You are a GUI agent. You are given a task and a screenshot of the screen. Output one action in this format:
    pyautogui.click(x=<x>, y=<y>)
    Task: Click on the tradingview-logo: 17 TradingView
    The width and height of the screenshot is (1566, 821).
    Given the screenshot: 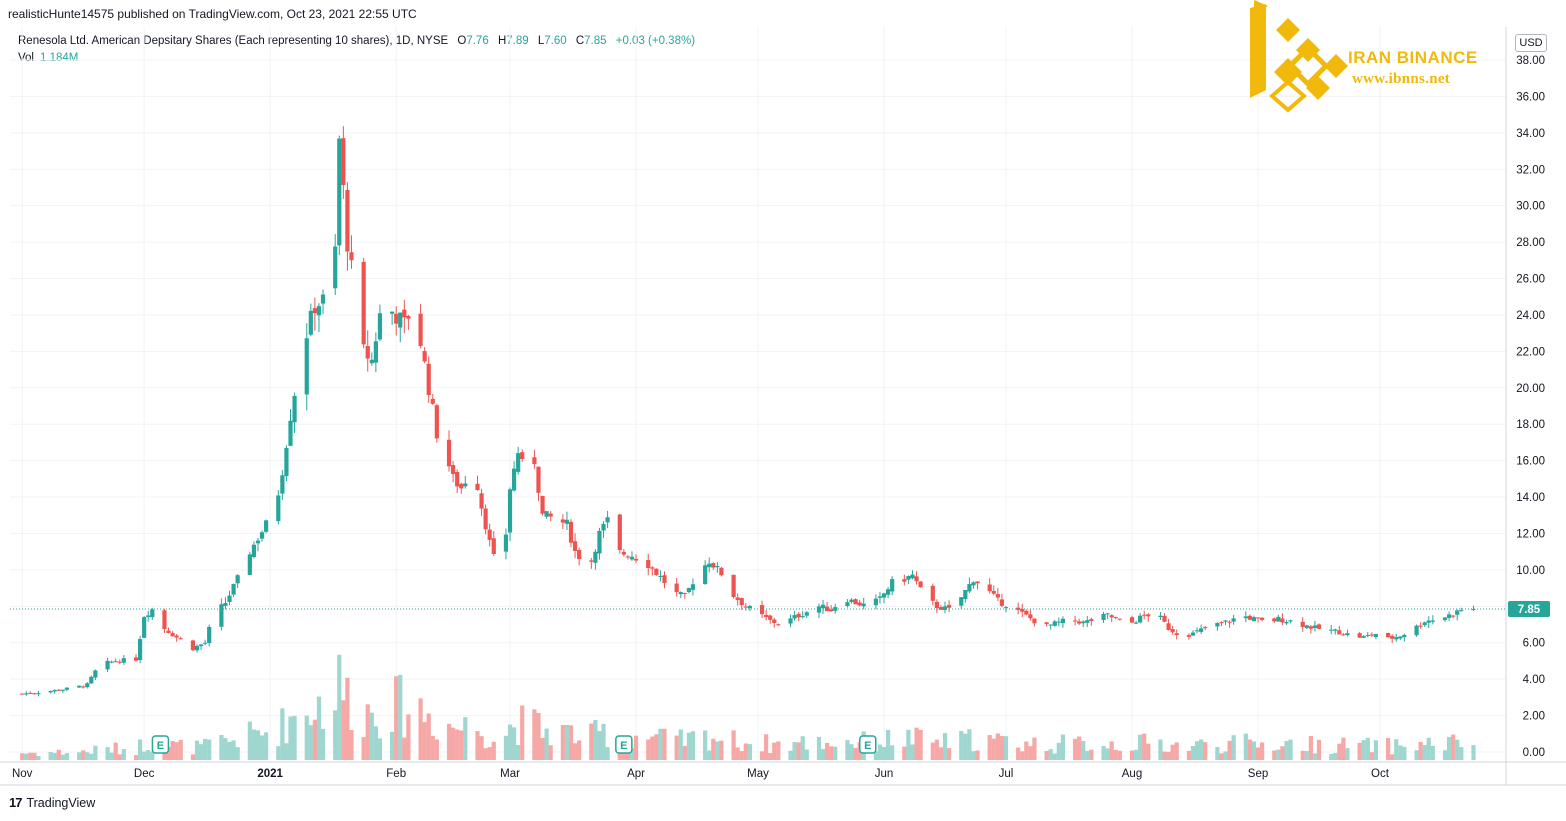 What is the action you would take?
    pyautogui.click(x=52, y=802)
    